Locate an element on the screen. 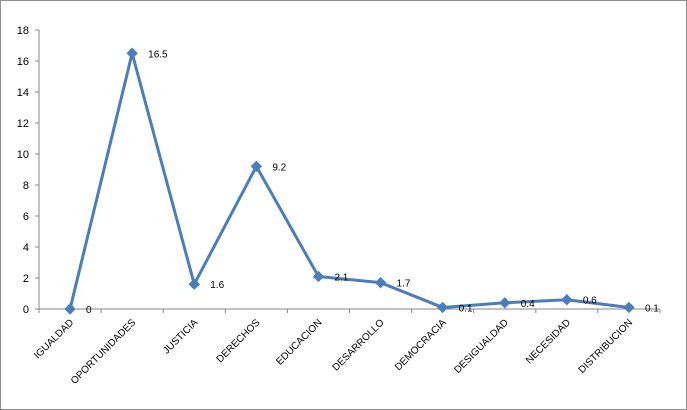 The width and height of the screenshot is (687, 410). x-tick-label: JUSTICIA is located at coordinates (180, 336).